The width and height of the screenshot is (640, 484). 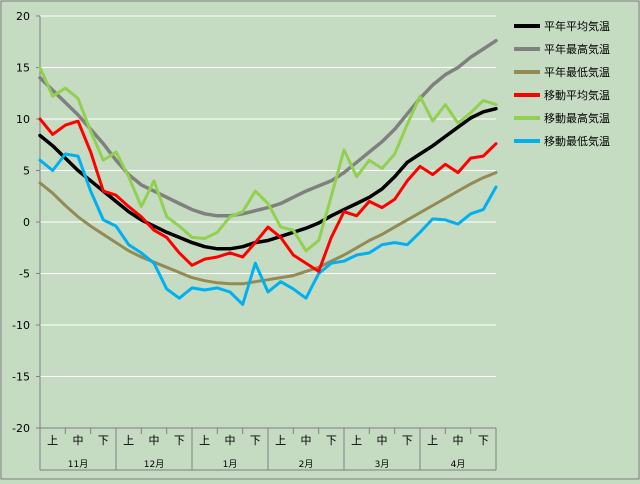 What do you see at coordinates (26, 171) in the screenshot?
I see `y-tick-label: 5` at bounding box center [26, 171].